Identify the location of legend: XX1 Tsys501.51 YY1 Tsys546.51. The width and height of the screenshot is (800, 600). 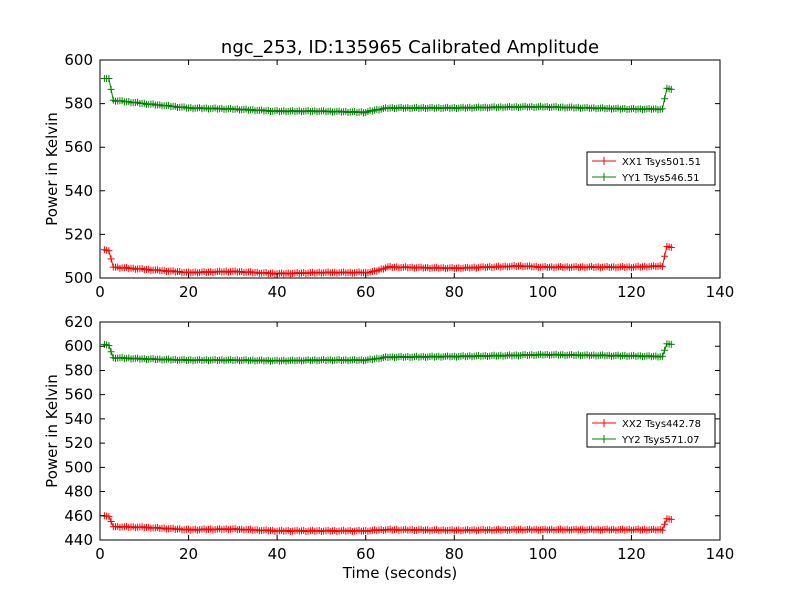
(651, 168).